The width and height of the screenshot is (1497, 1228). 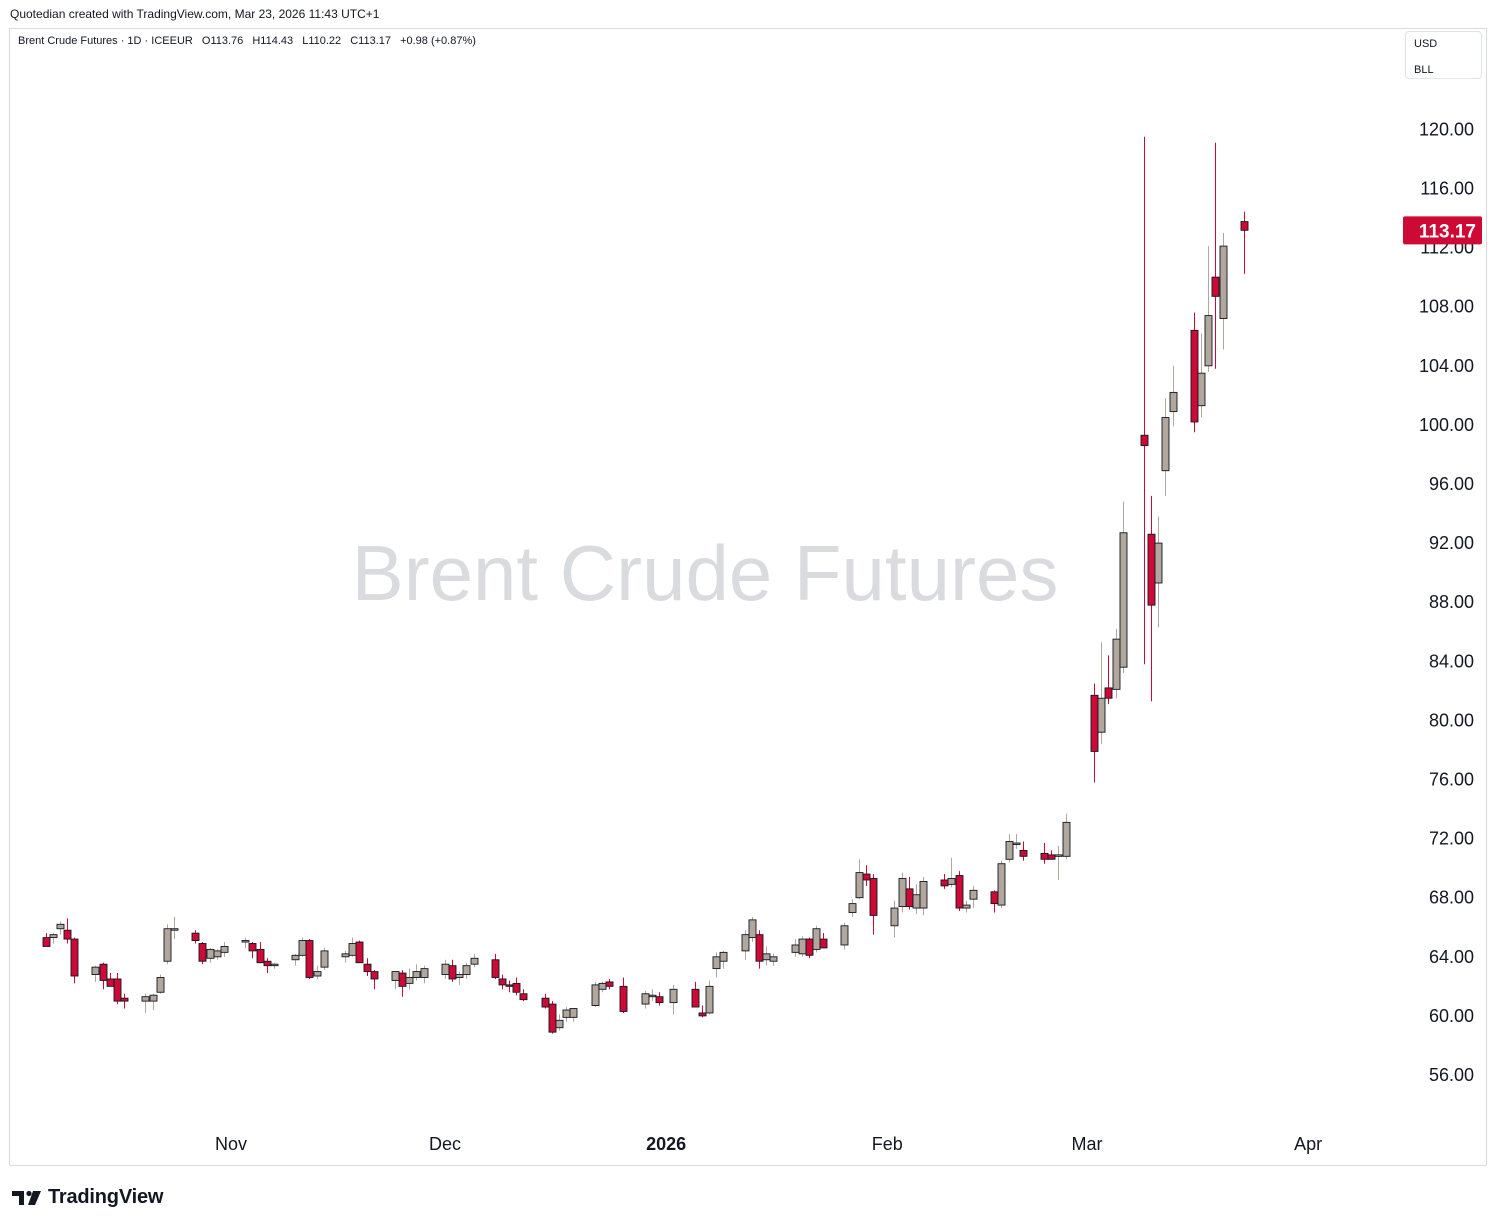 I want to click on price-tick-label: 80.00, so click(x=1451, y=720).